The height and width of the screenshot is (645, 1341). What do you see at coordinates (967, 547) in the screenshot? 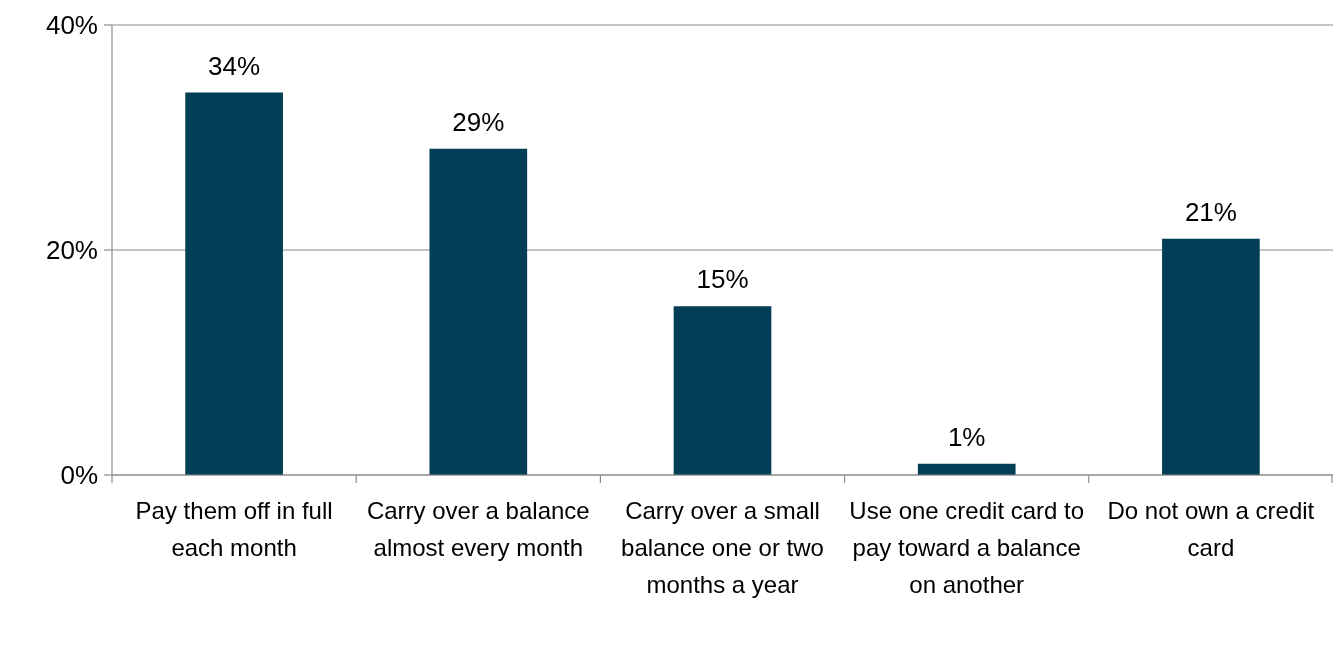
I see `x-tick-label: Use one credit card to pay toward a balance on another` at bounding box center [967, 547].